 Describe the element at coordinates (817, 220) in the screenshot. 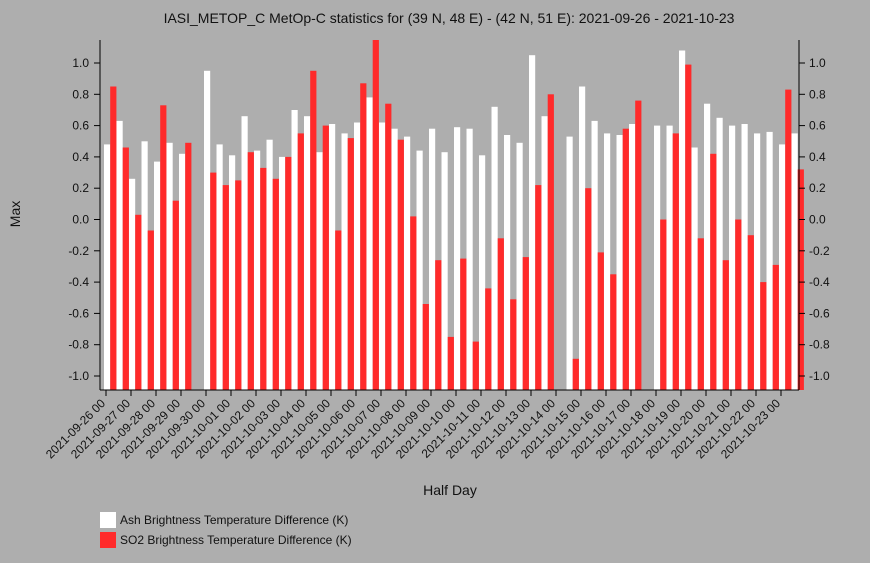

I see `y-tick-label-right: 0.0` at that location.